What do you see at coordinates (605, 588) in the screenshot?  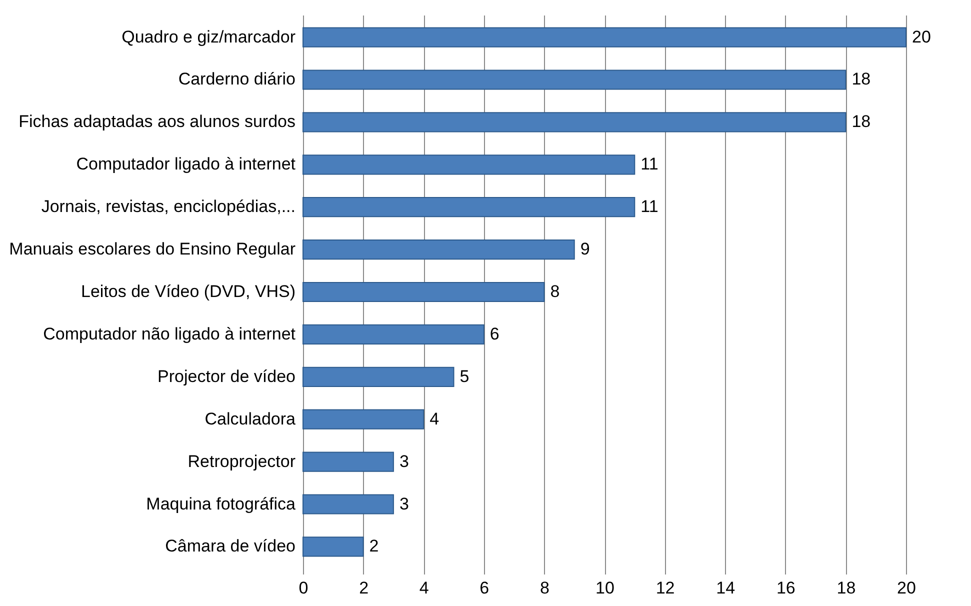 I see `x-tick-label: 10` at bounding box center [605, 588].